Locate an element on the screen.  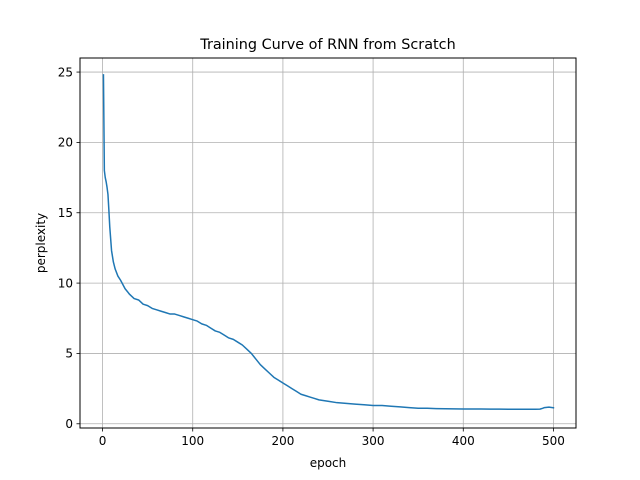
chart-title: Training Curve of RNN from Scratch is located at coordinates (327, 45).